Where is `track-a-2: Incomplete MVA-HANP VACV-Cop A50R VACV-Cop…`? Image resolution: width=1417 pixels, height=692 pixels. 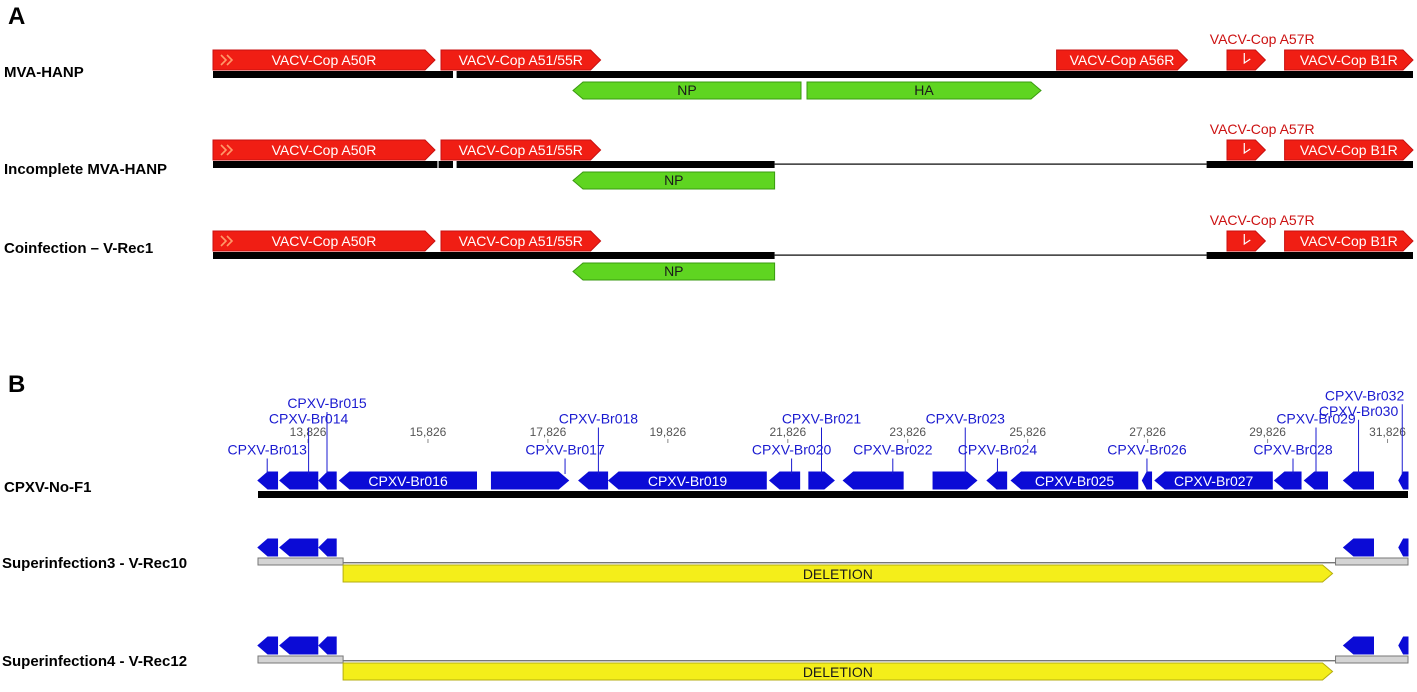 track-a-2: Incomplete MVA-HANP VACV-Cop A50R VACV-Cop… is located at coordinates (709, 155).